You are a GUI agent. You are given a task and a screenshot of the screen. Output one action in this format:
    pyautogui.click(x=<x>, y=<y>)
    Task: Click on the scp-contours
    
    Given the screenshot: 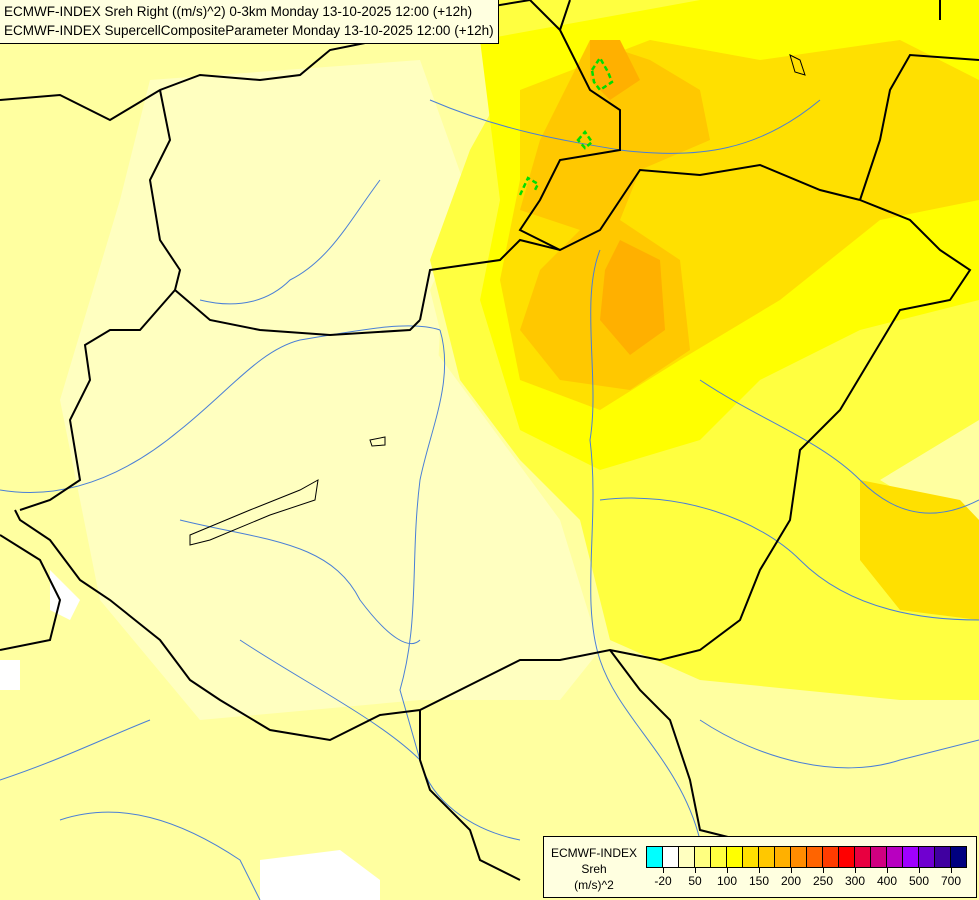 What is the action you would take?
    pyautogui.click(x=566, y=125)
    